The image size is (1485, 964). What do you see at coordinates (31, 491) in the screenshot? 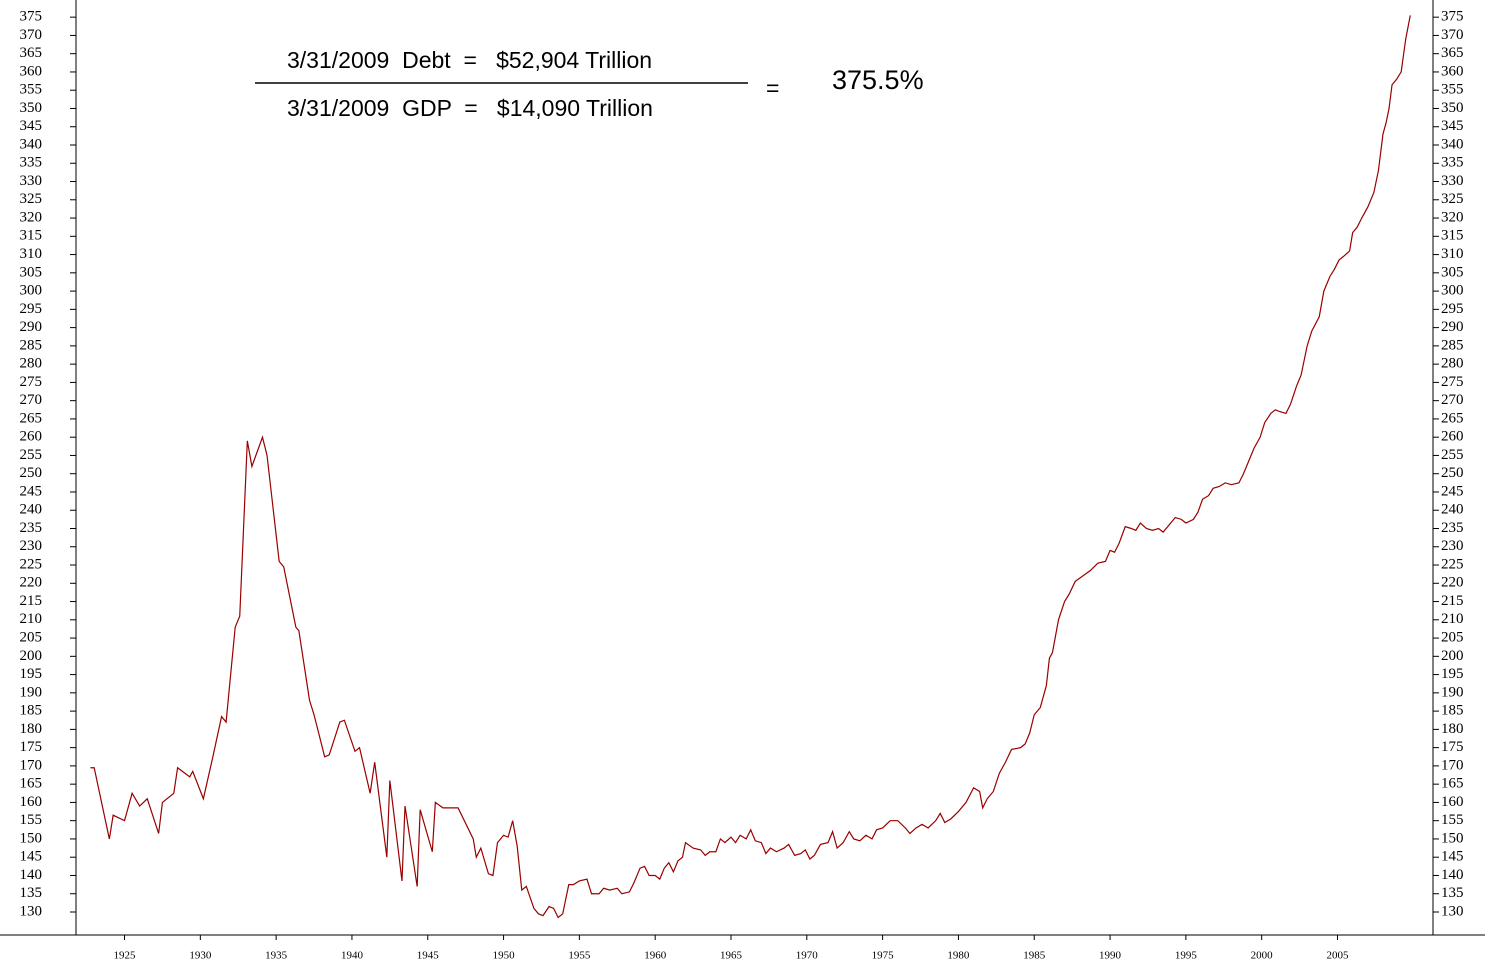
I see `y-tick-label-left: 245` at bounding box center [31, 491].